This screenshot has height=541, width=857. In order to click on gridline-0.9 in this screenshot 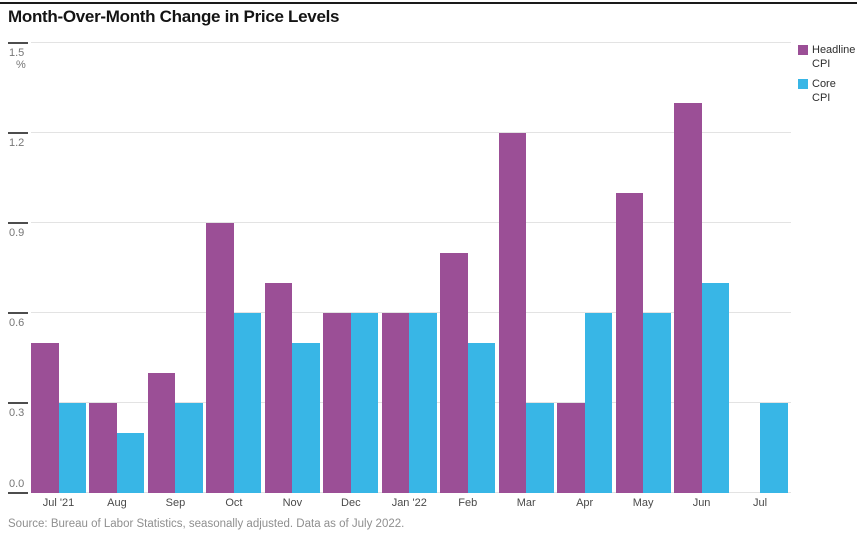, I will do `click(411, 222)`.